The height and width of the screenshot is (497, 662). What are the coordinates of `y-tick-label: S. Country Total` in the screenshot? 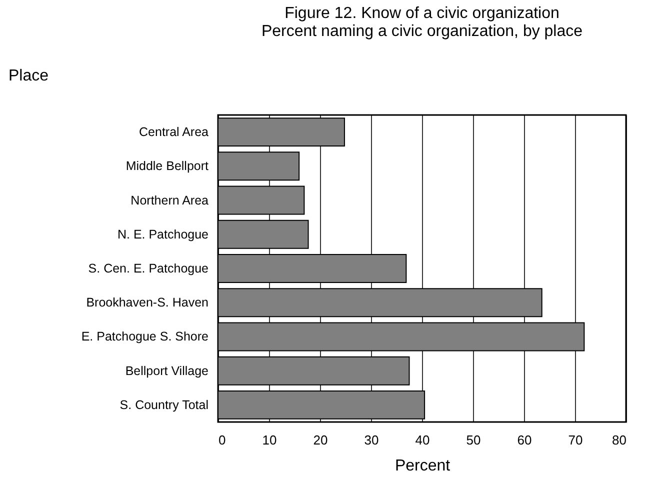 It's located at (164, 405).